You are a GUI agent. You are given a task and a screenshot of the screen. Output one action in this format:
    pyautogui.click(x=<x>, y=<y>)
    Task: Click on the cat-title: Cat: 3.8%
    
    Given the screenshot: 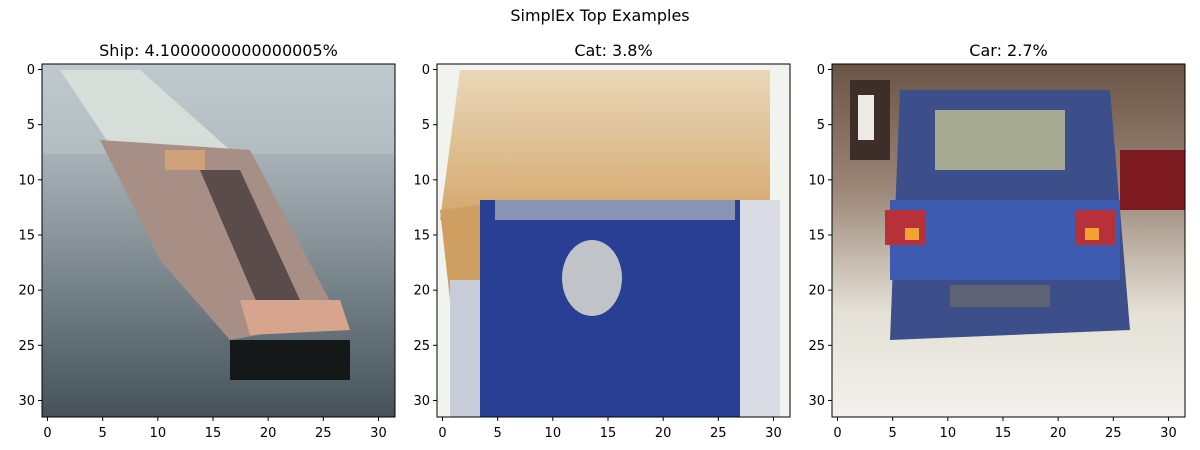 What is the action you would take?
    pyautogui.click(x=613, y=50)
    